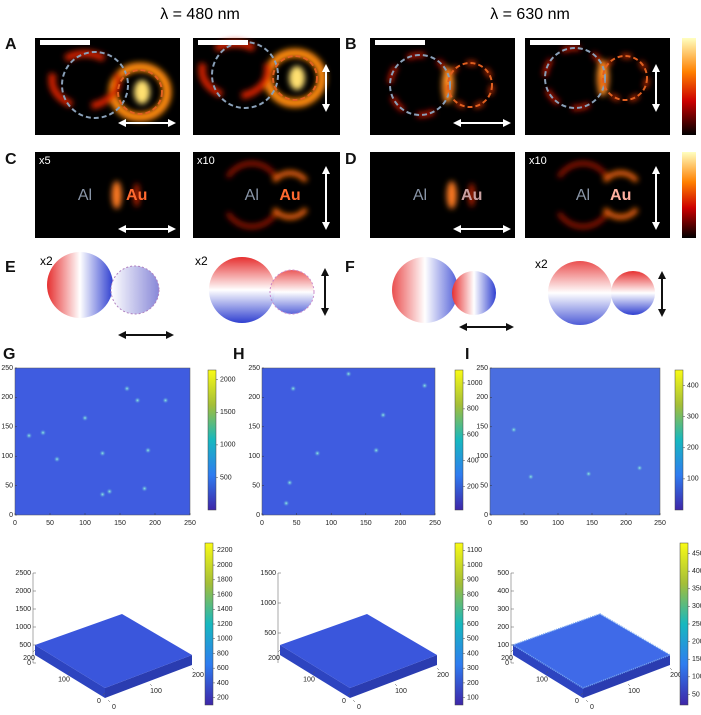 The image size is (701, 715). Describe the element at coordinates (225, 594) in the screenshot. I see `colorbar-tick-label: 1600` at that location.